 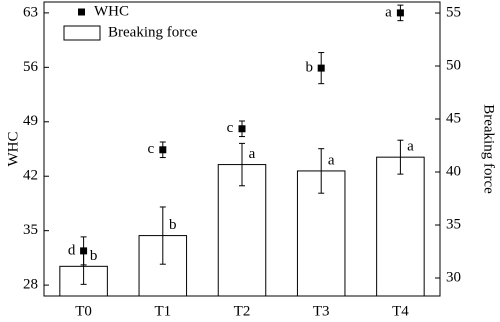 I want to click on y-tick-label: 28, so click(x=30, y=285).